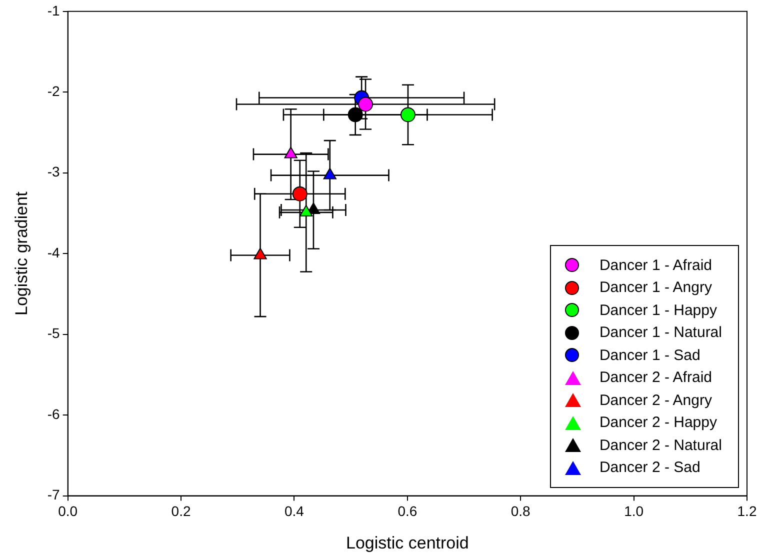  Describe the element at coordinates (658, 423) in the screenshot. I see `legend-label: Dancer 2 - Happy` at that location.